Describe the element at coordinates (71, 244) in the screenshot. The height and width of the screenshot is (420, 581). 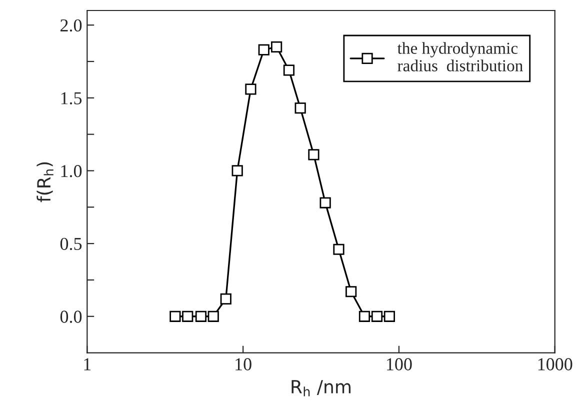
I see `y-tick-label: 0.5` at that location.